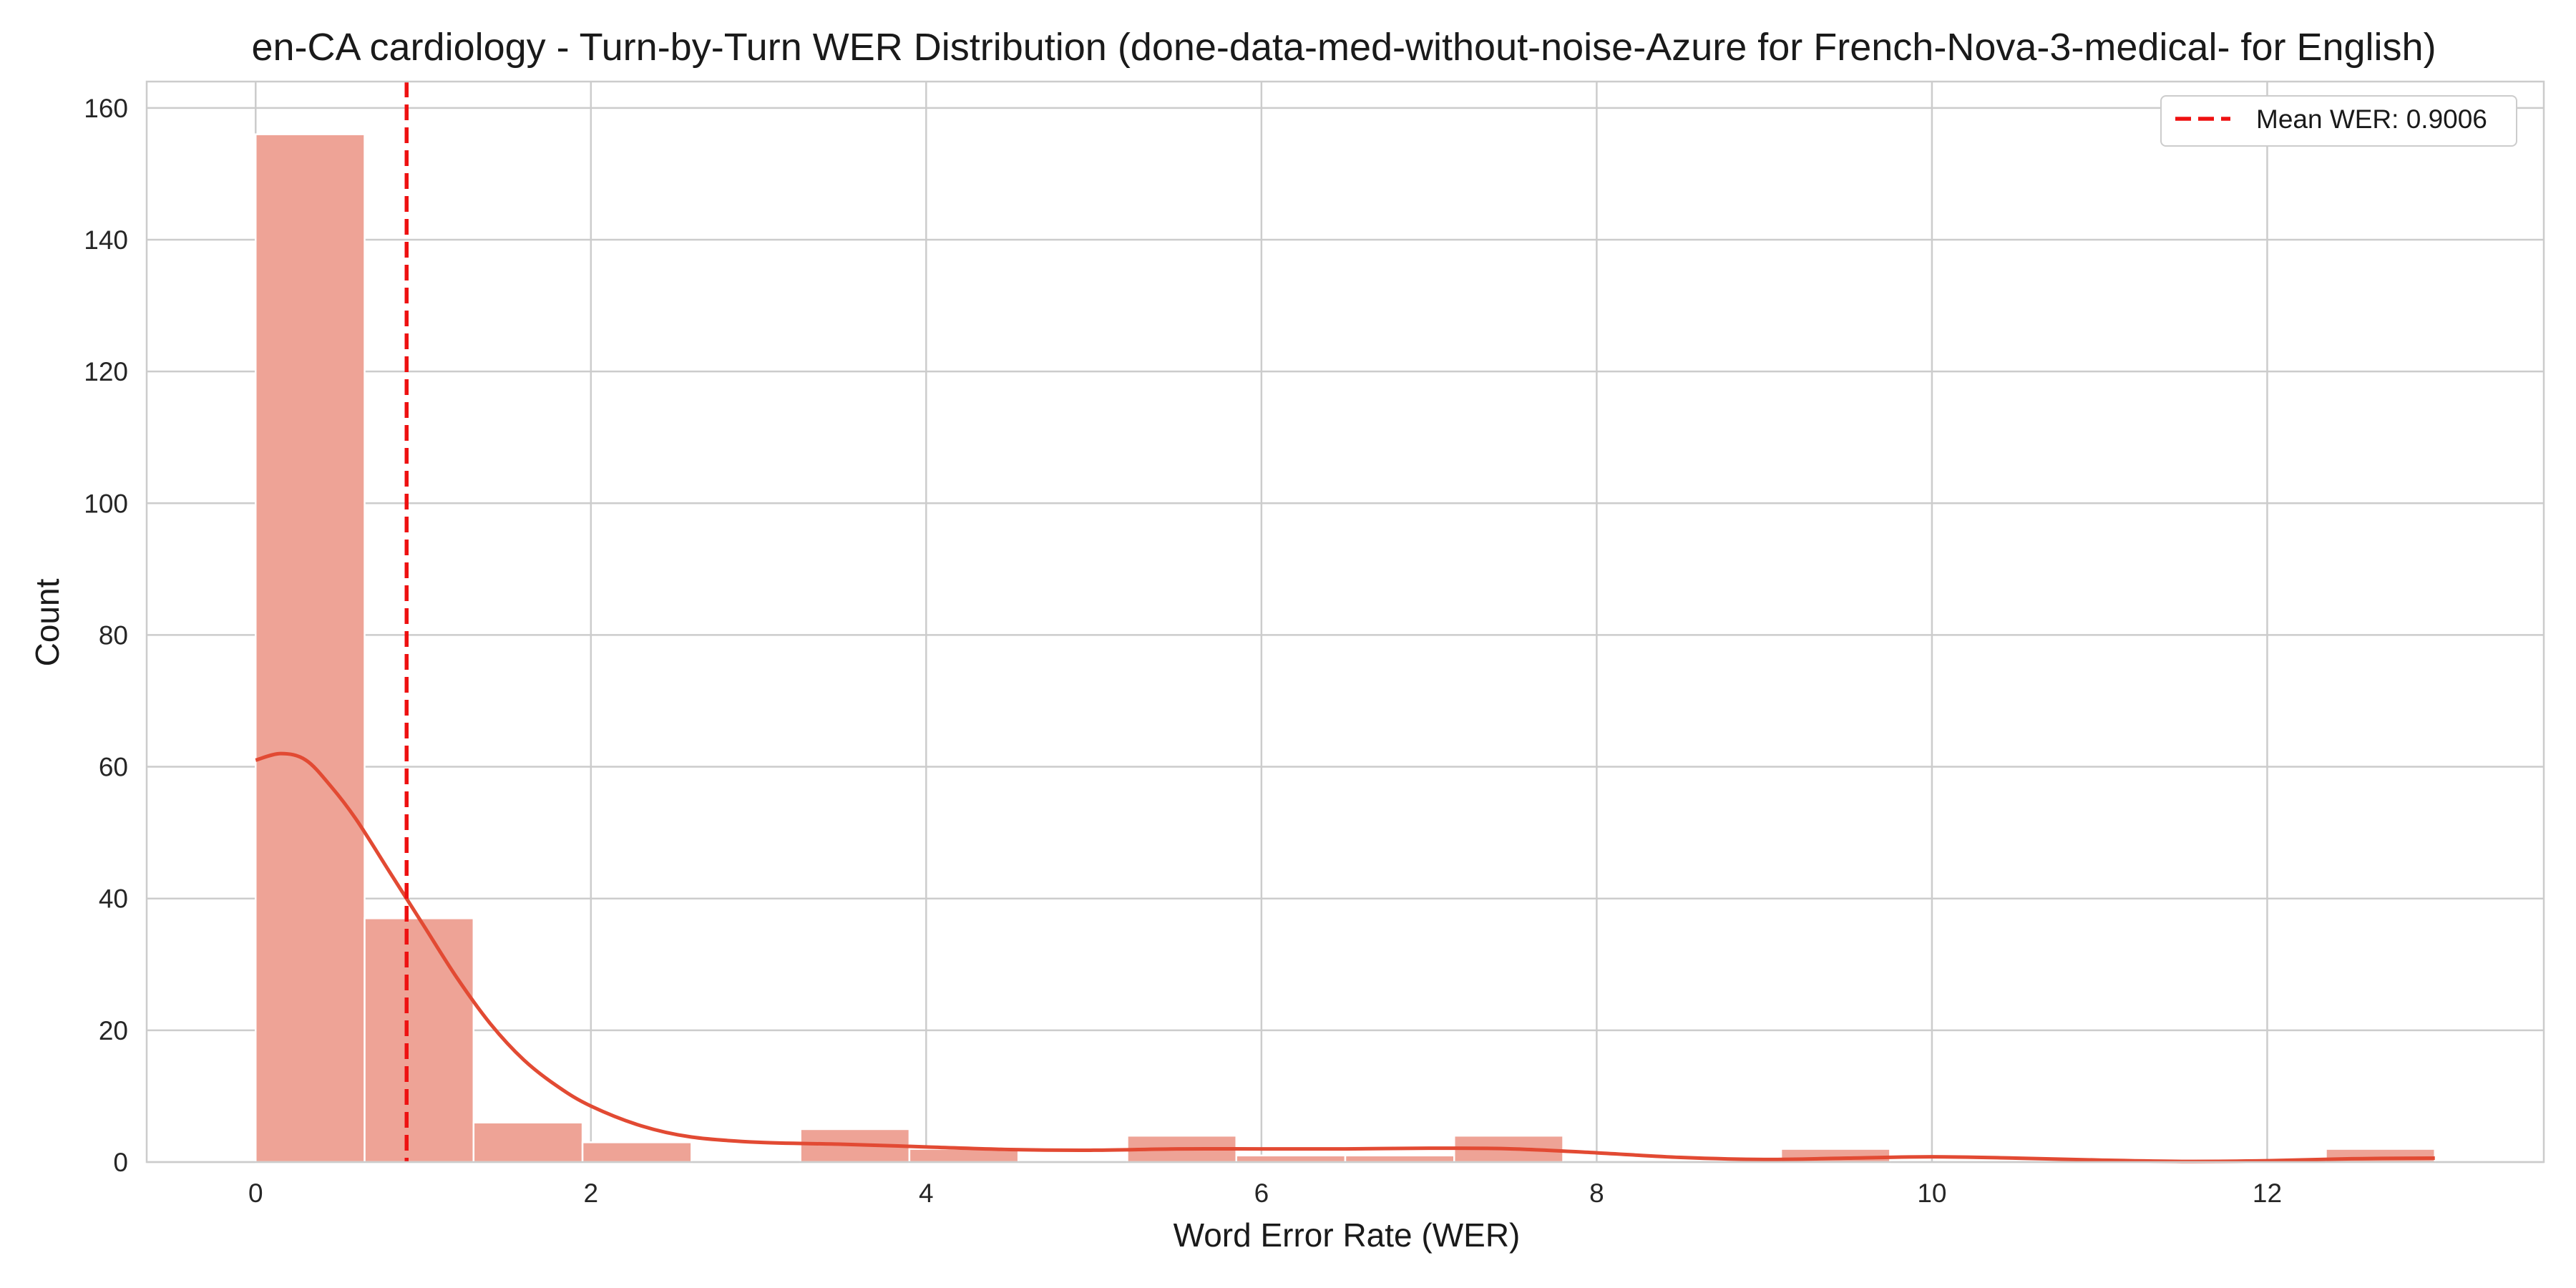  I want to click on x-tick-label: 2, so click(591, 1193).